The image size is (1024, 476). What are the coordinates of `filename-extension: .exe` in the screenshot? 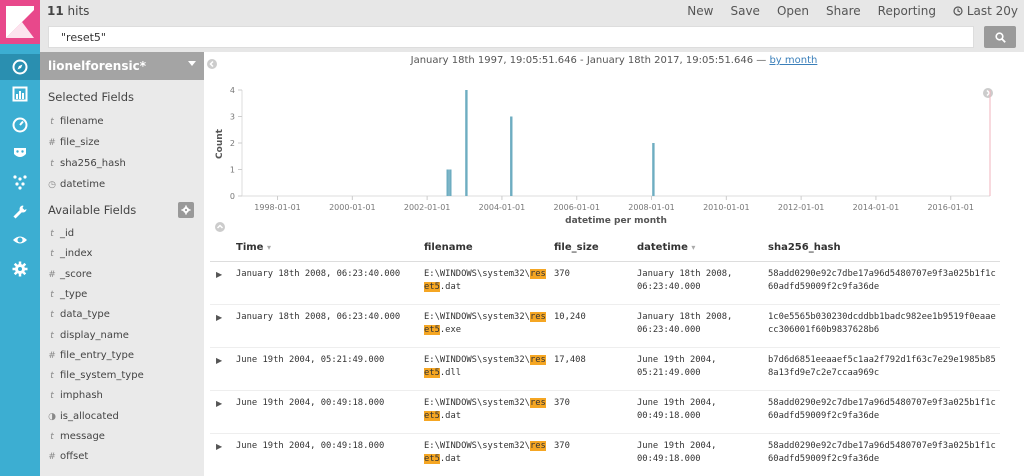 It's located at (450, 329).